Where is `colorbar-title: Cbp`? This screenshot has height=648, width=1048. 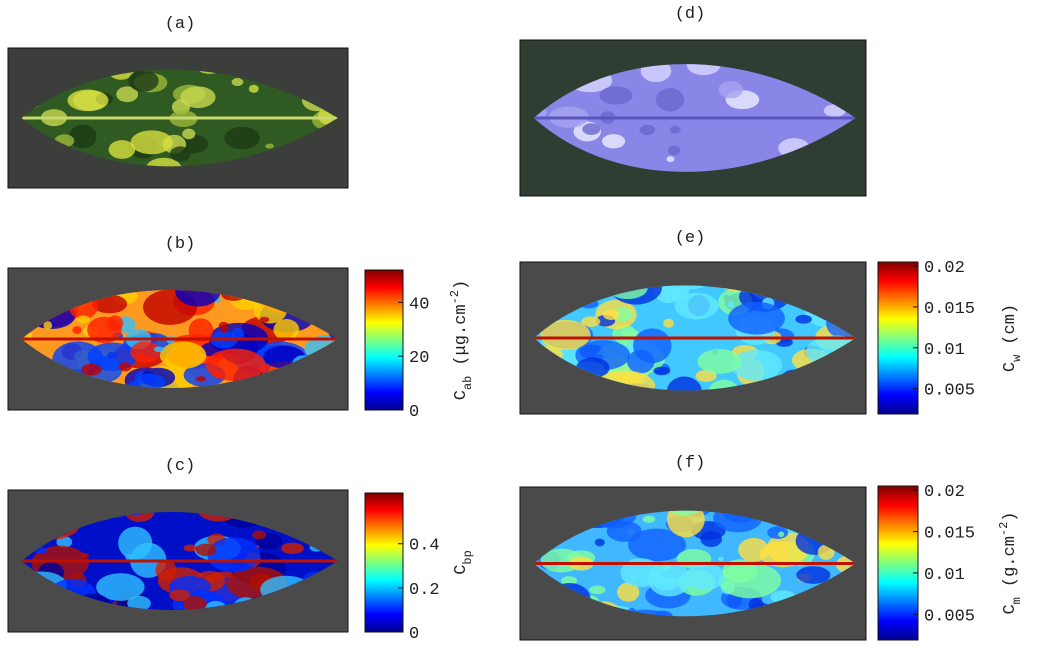 colorbar-title: Cbp is located at coordinates (463, 562).